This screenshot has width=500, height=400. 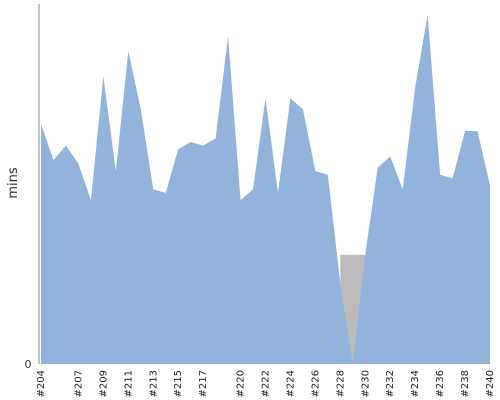 I want to click on x-tick-label: #211, so click(x=128, y=383).